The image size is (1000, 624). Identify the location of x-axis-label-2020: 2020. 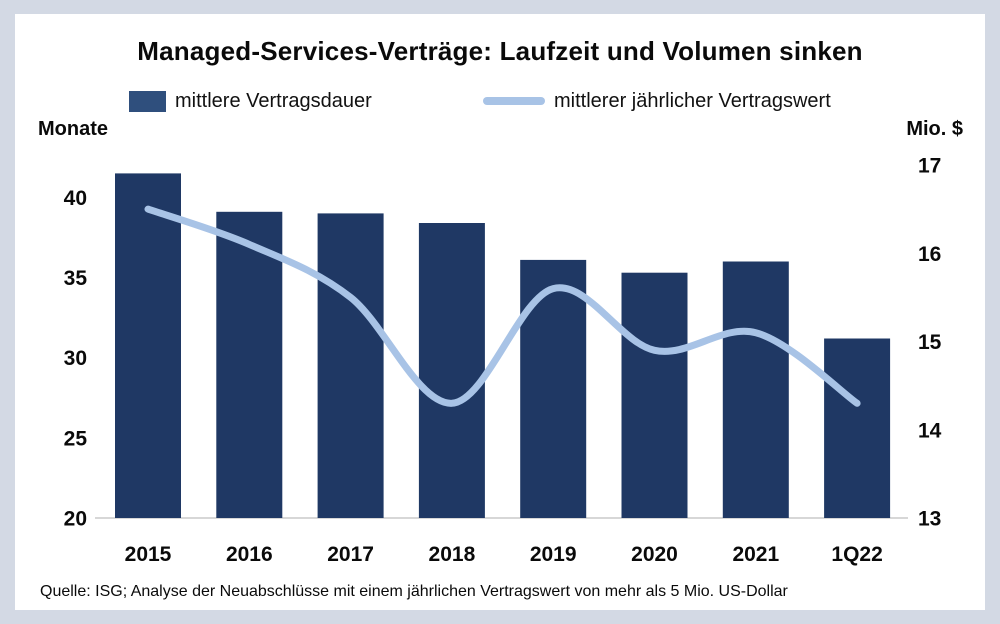
(654, 554).